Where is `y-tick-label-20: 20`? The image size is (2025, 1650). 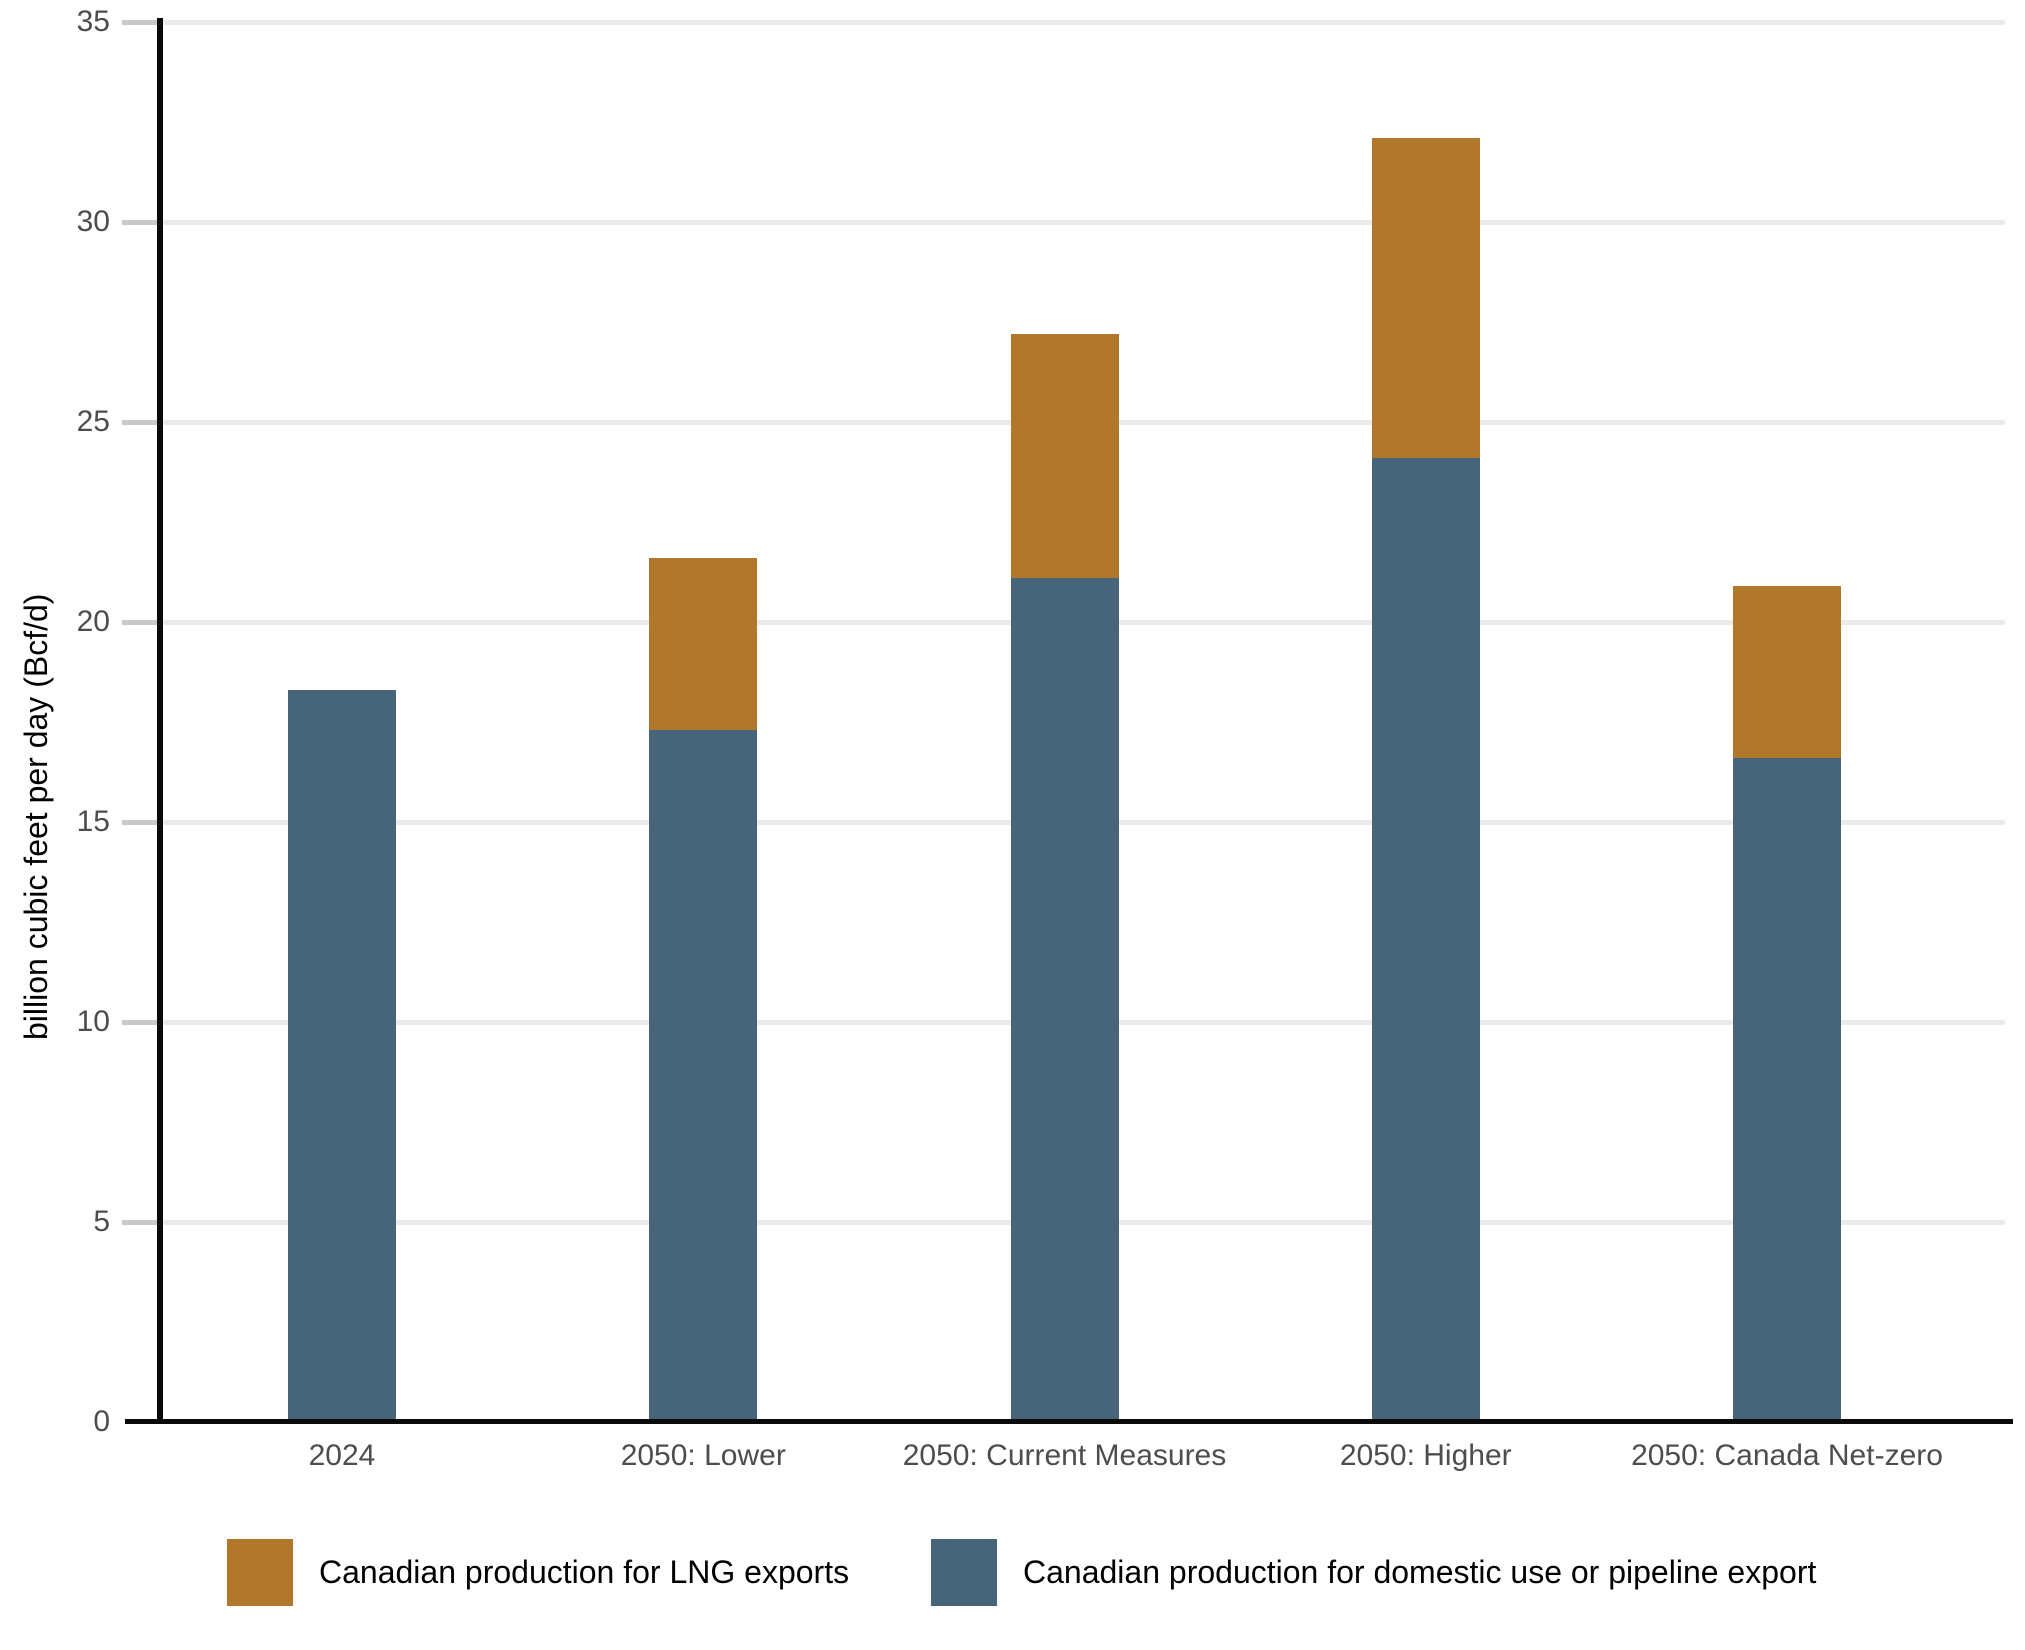
y-tick-label-20: 20 is located at coordinates (93, 621).